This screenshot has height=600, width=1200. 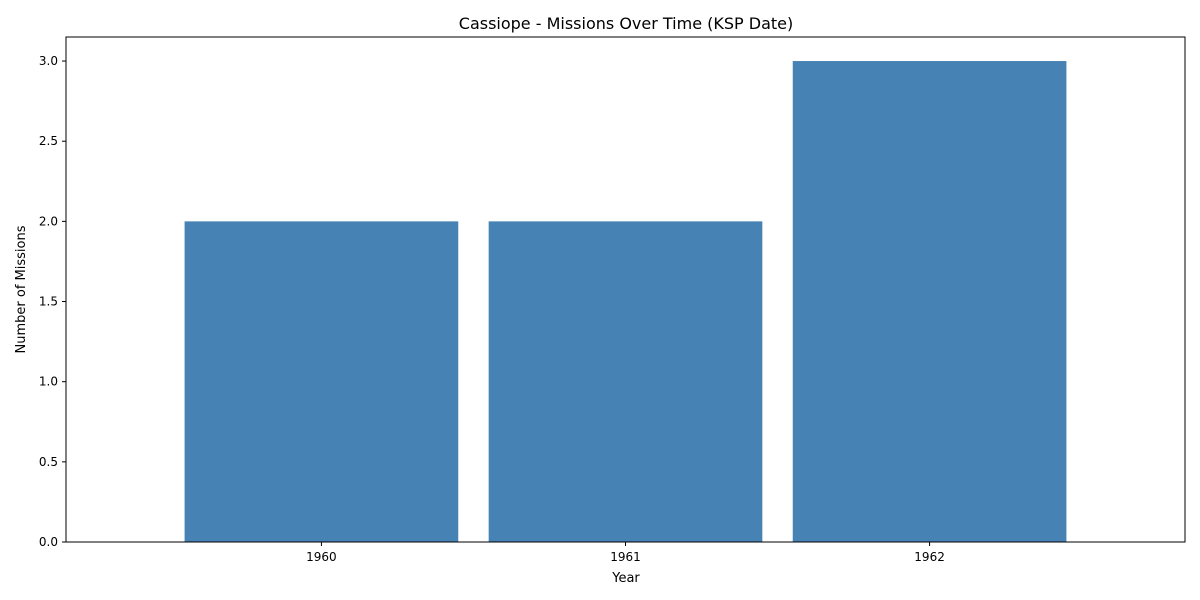 What do you see at coordinates (321, 381) in the screenshot?
I see `bar-1960` at bounding box center [321, 381].